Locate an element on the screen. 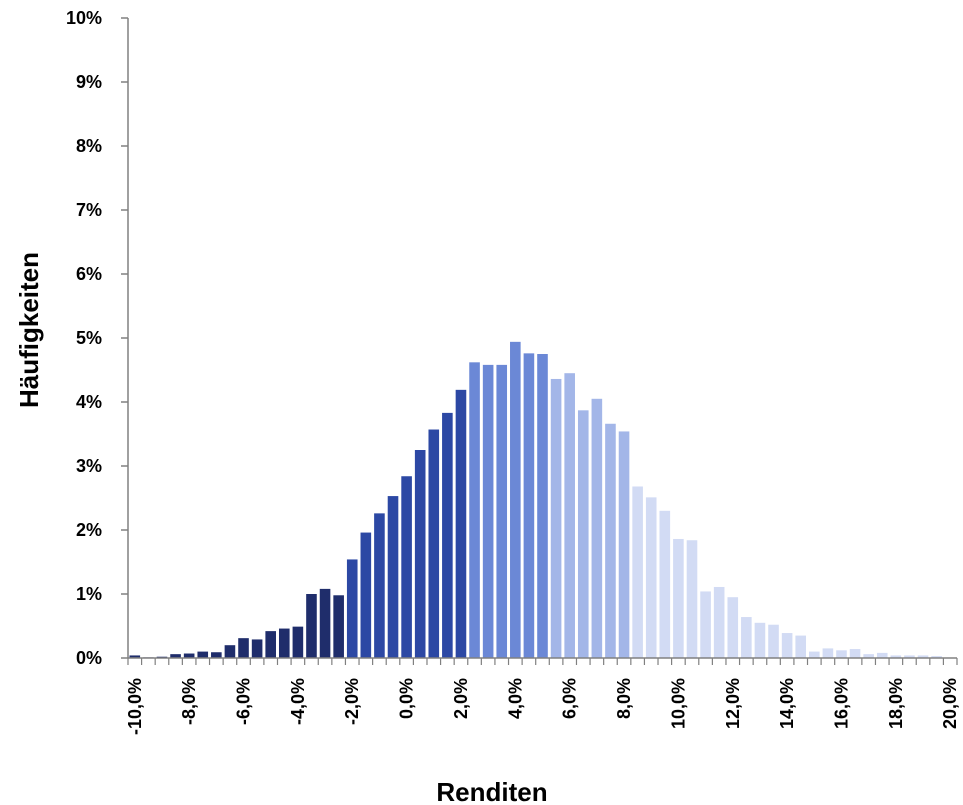 The width and height of the screenshot is (963, 805). x-axis-title: Renditen is located at coordinates (491, 791).